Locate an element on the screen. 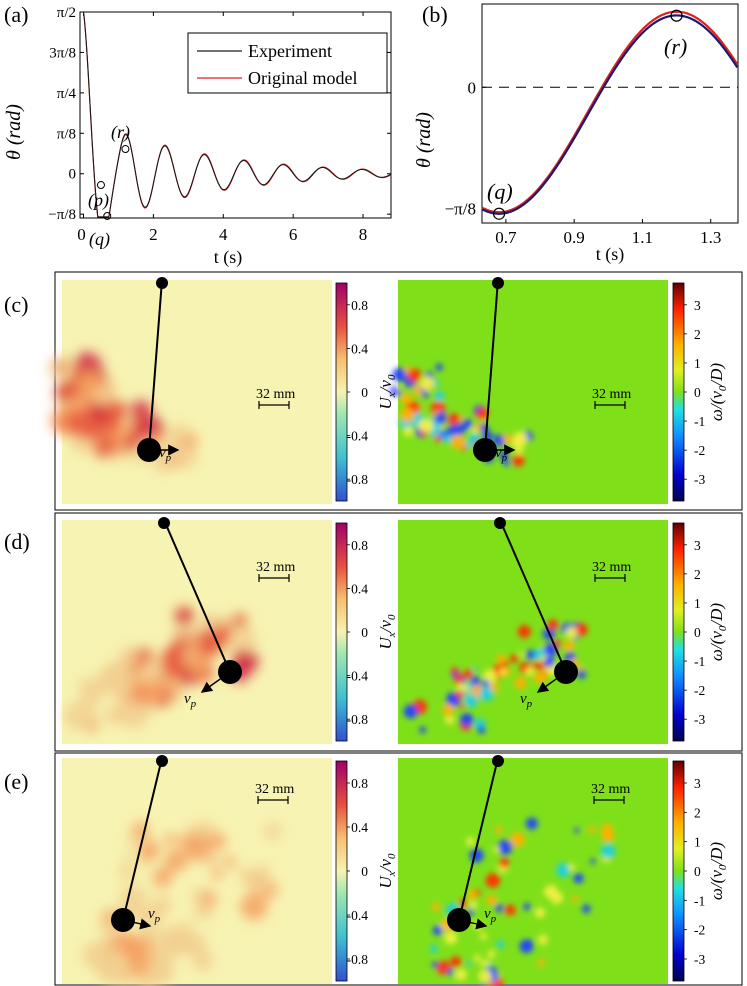  panel-a-axes is located at coordinates (235, 115).